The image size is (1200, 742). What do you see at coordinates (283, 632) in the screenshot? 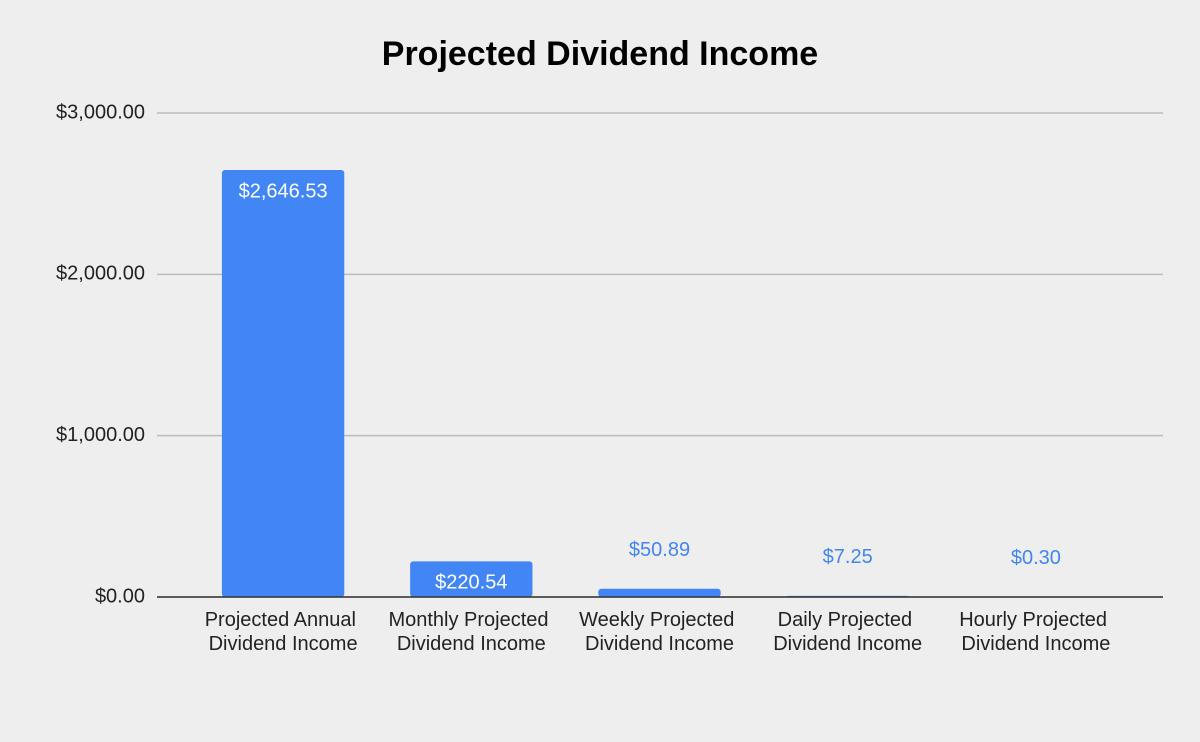
I see `x-tick-label: Projected Annual Dividend Income` at bounding box center [283, 632].